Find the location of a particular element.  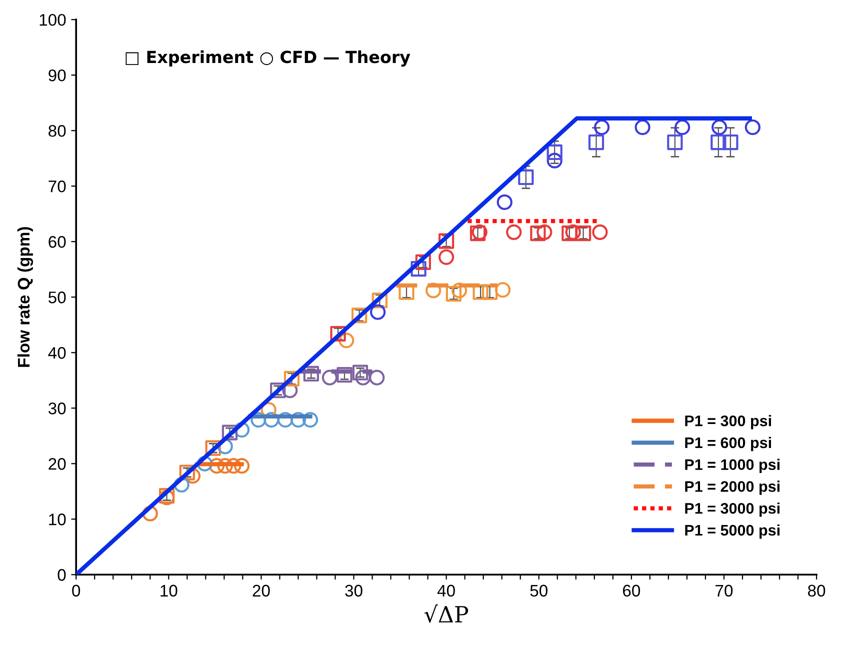

y-tick-label: 80 is located at coordinates (57, 131).